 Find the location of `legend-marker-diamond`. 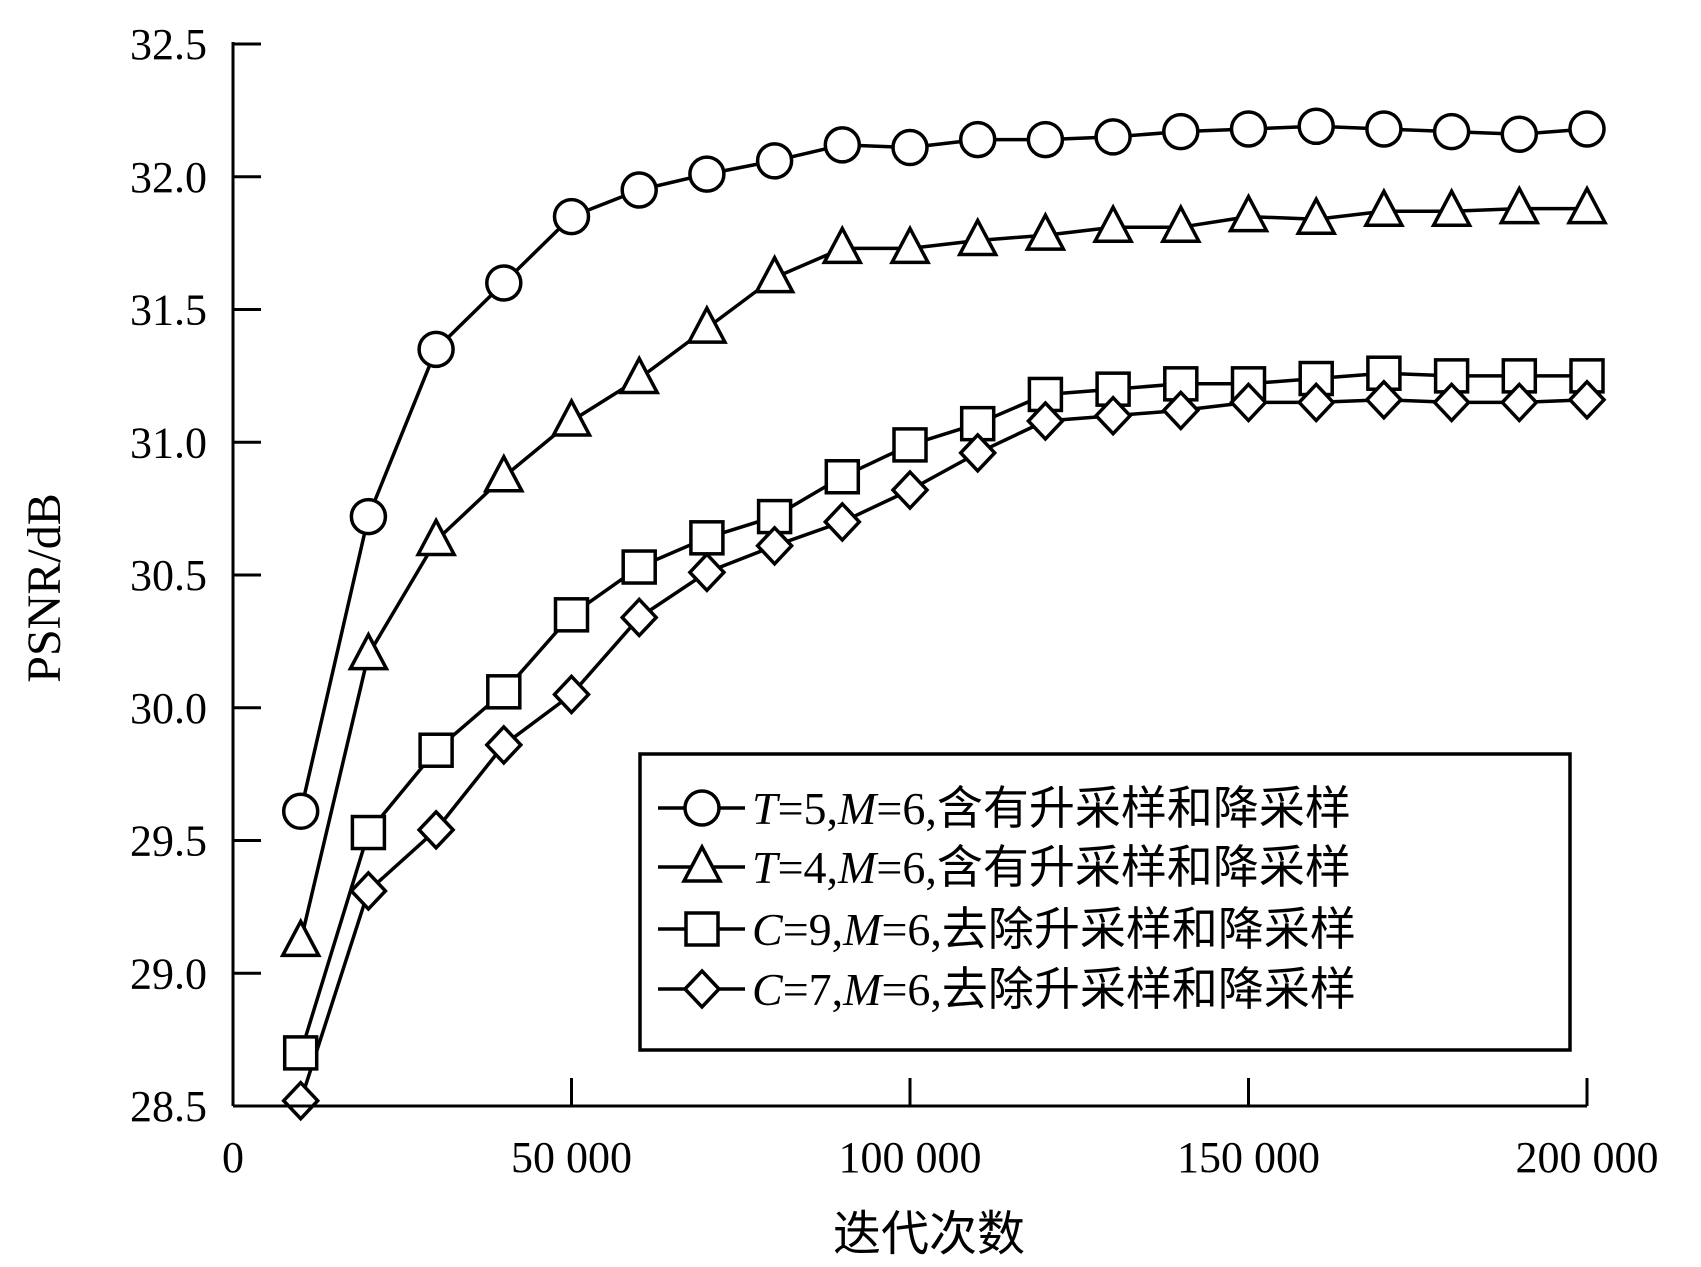

legend-marker-diamond is located at coordinates (702, 989).